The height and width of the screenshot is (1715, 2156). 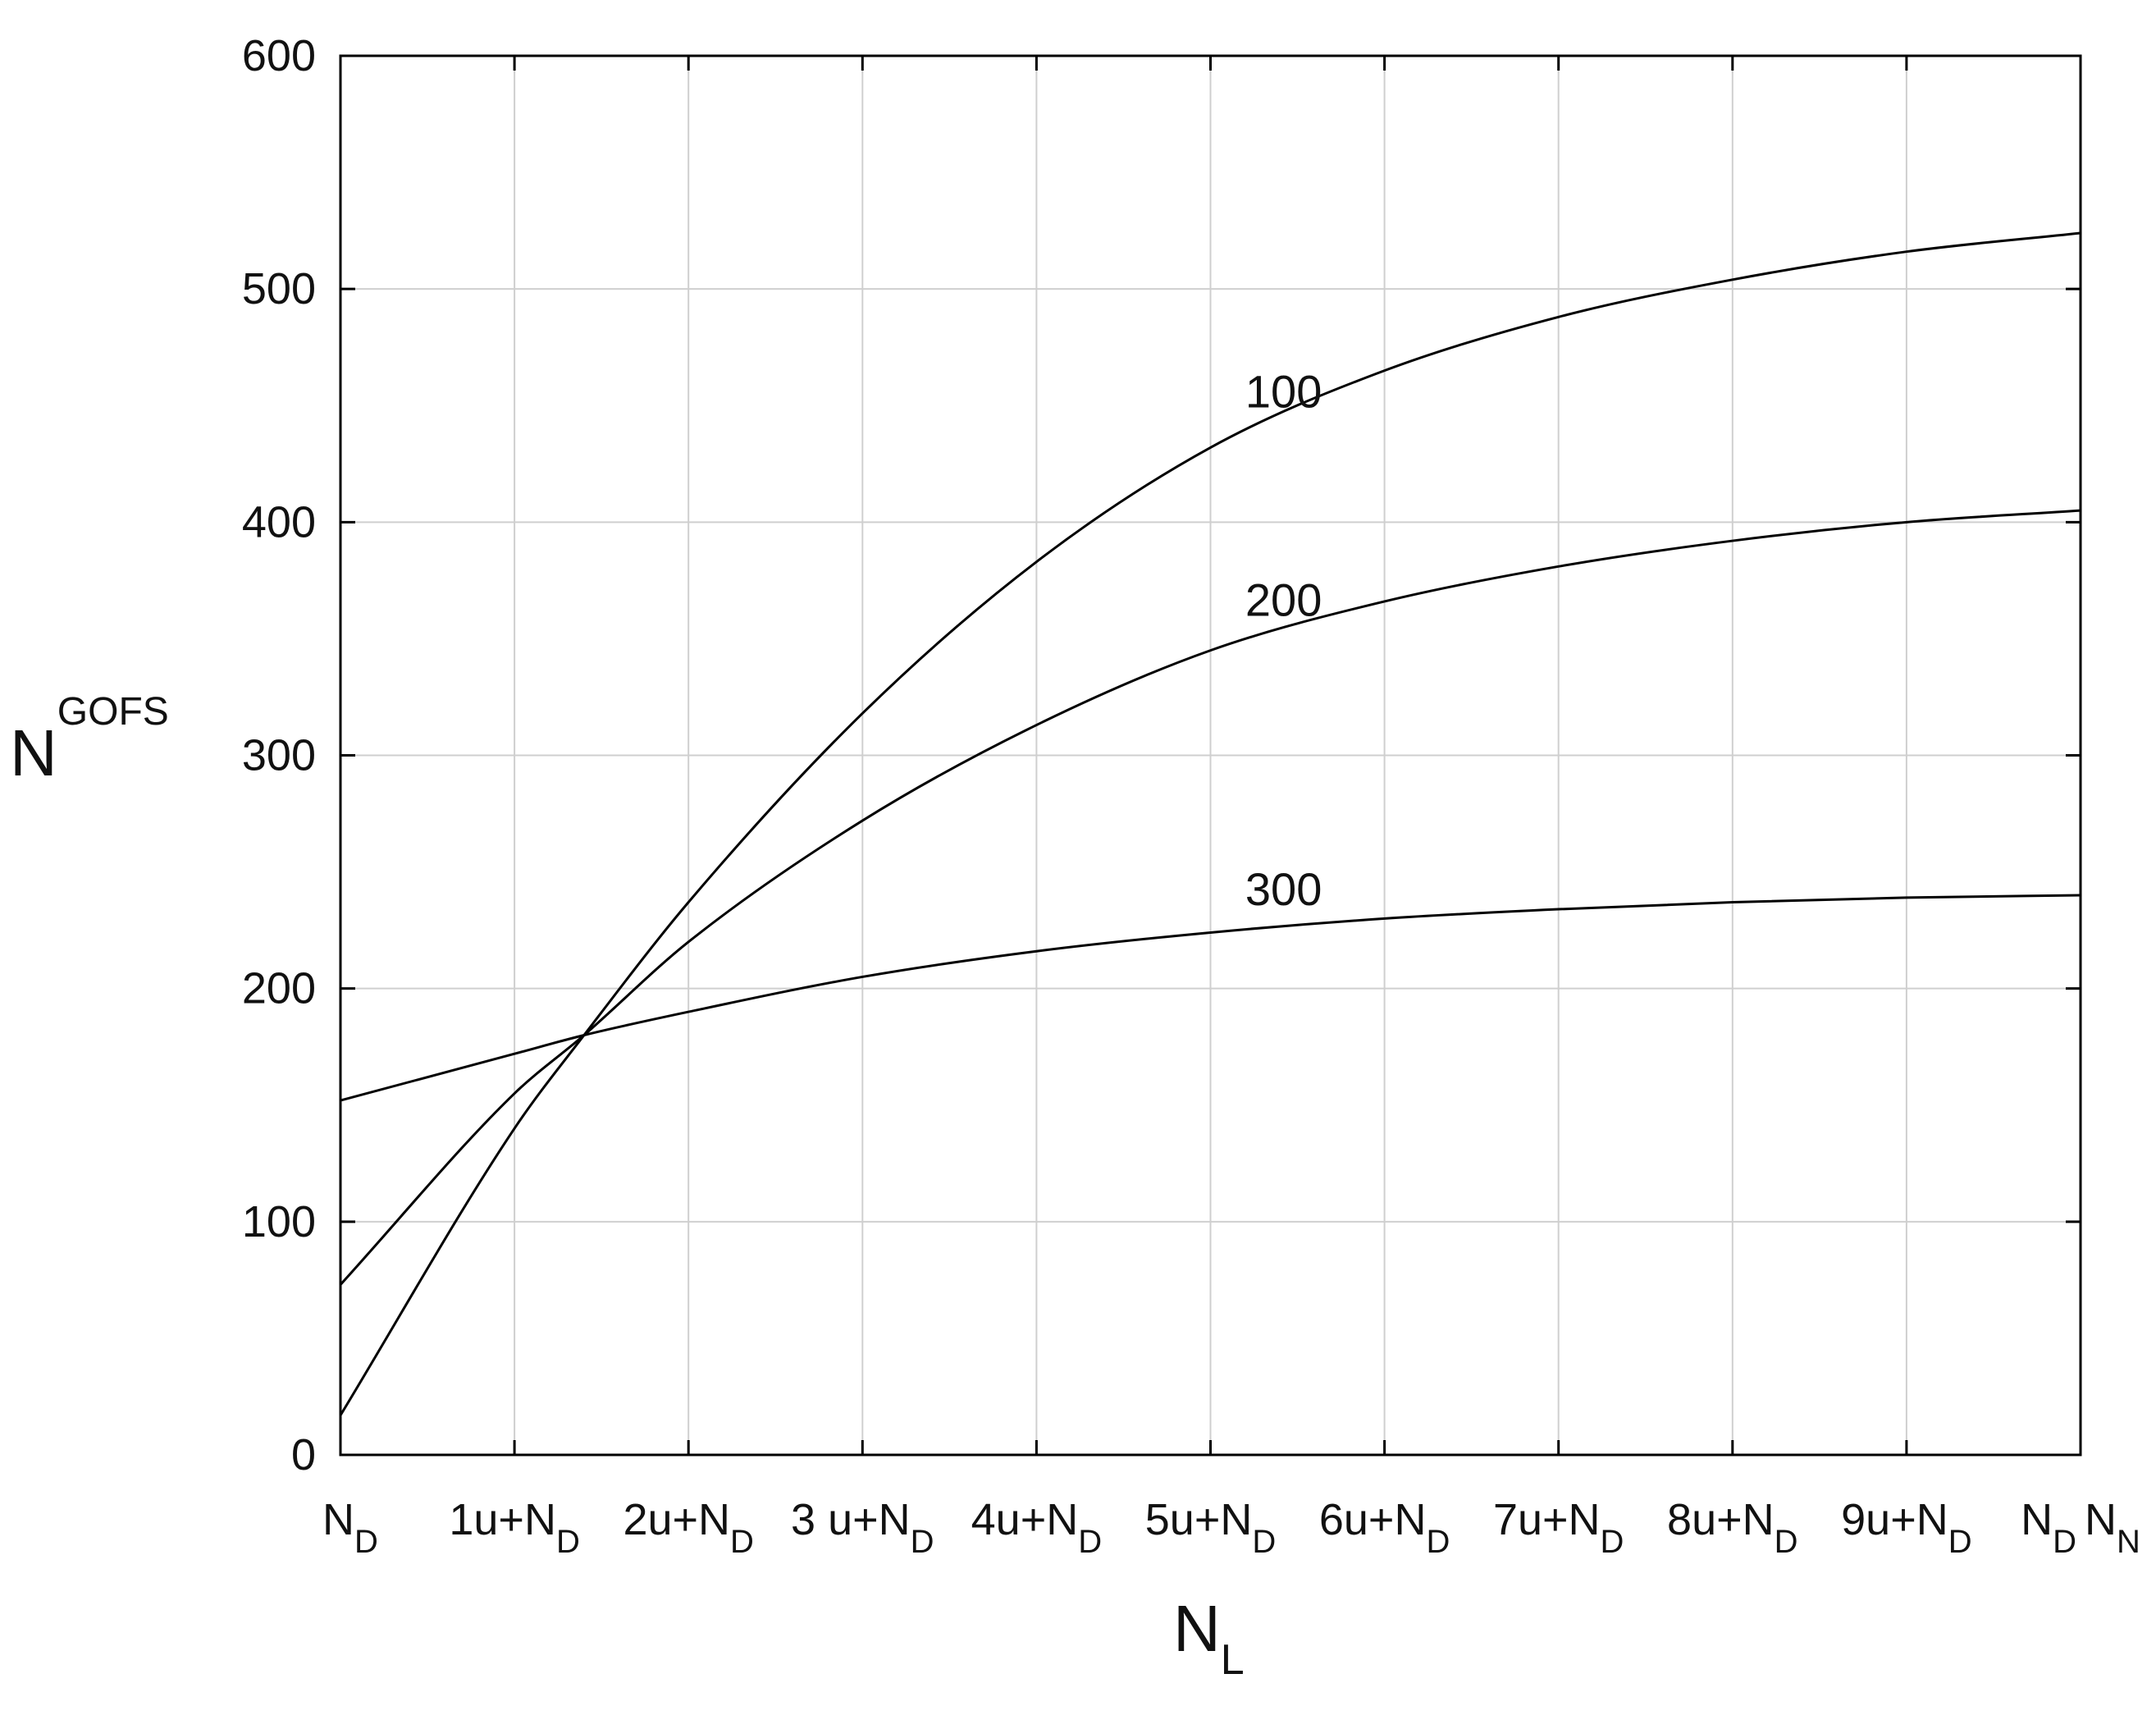 What do you see at coordinates (279, 288) in the screenshot?
I see `y-tick-label: 500` at bounding box center [279, 288].